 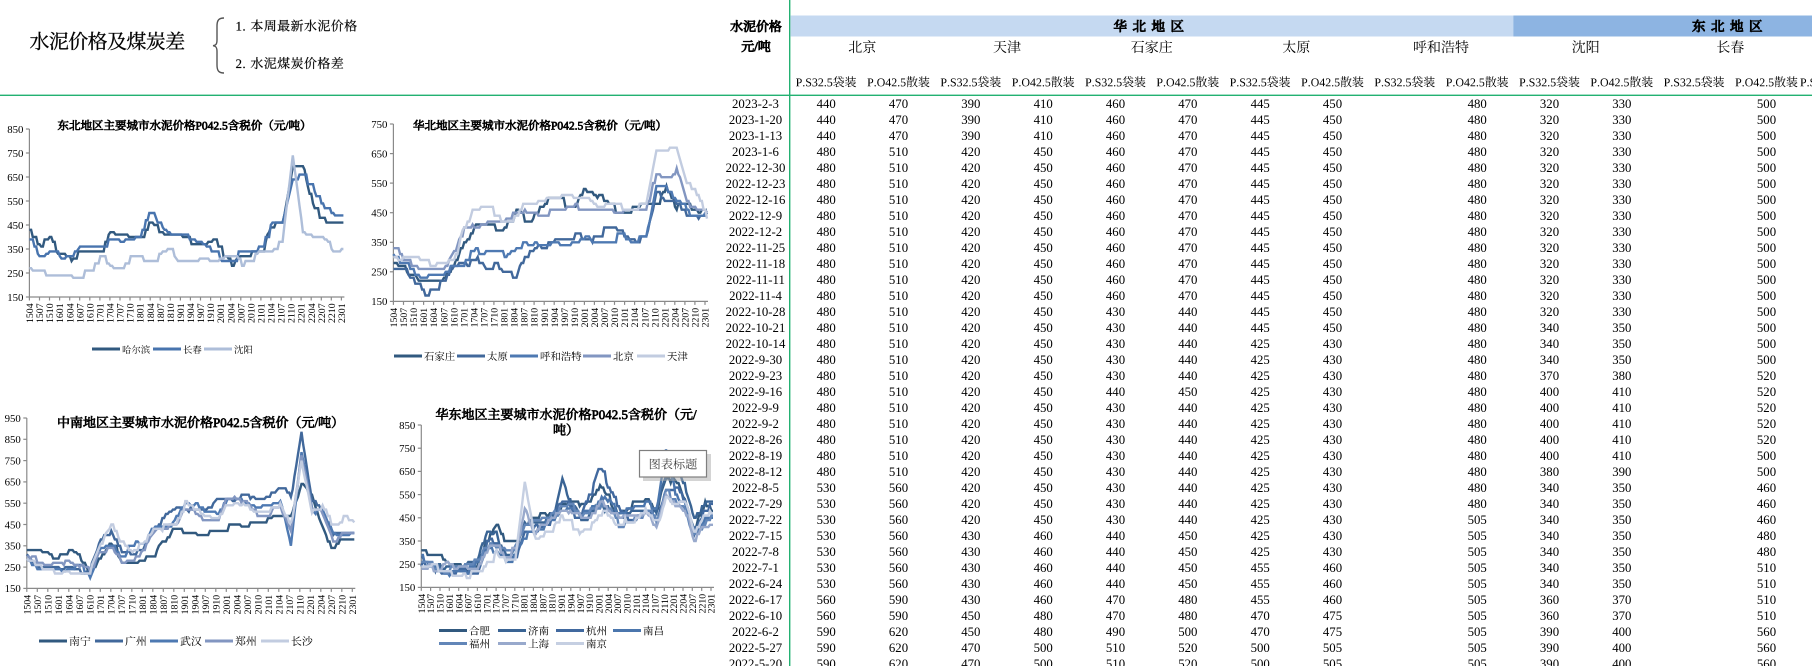 What do you see at coordinates (756, 344) in the screenshot?
I see `svg-text: 2022-10-14` at bounding box center [756, 344].